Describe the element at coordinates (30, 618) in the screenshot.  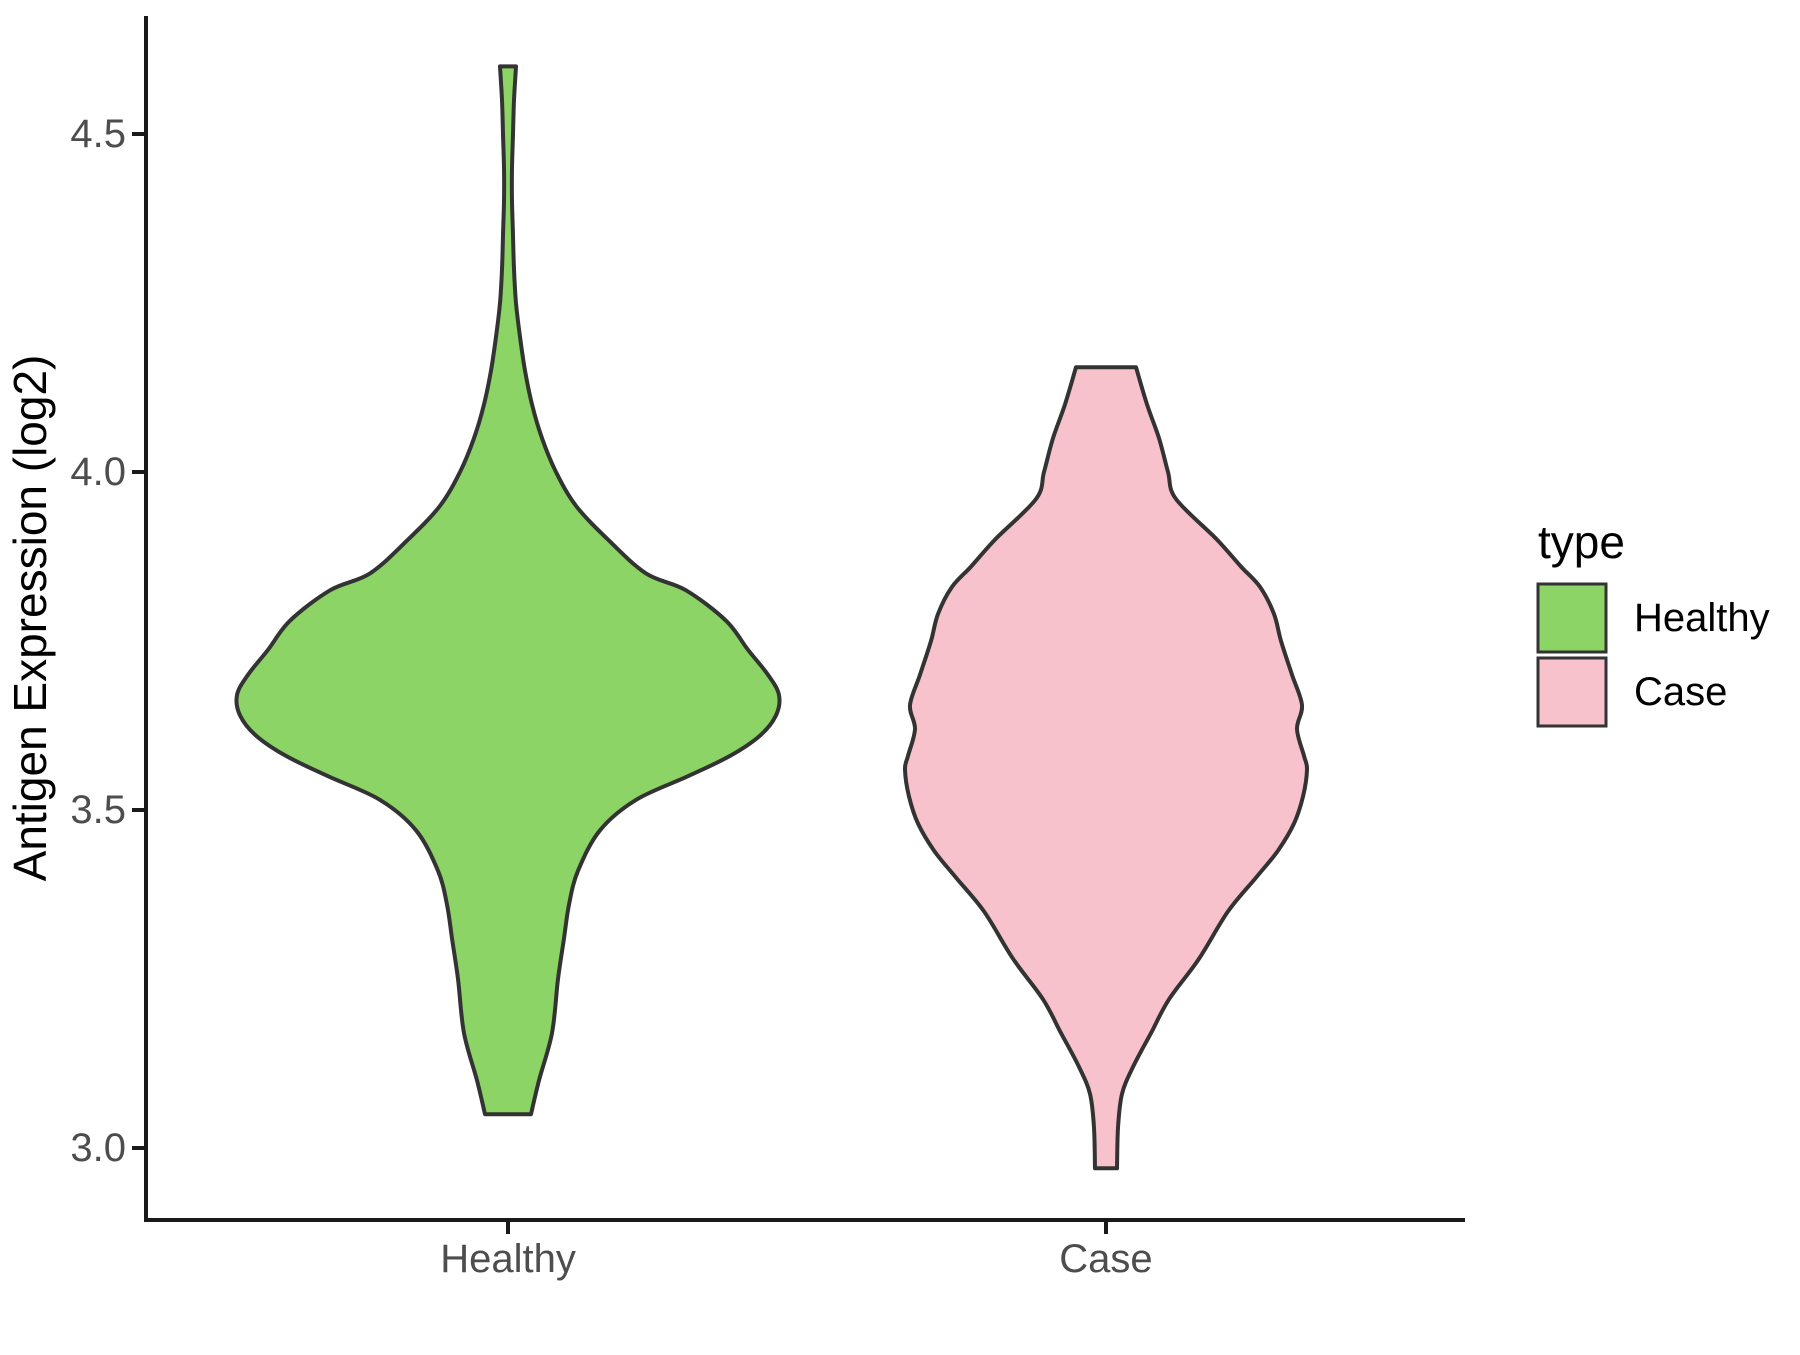
I see `y-axis-title: Antigen Expression (log2)` at that location.